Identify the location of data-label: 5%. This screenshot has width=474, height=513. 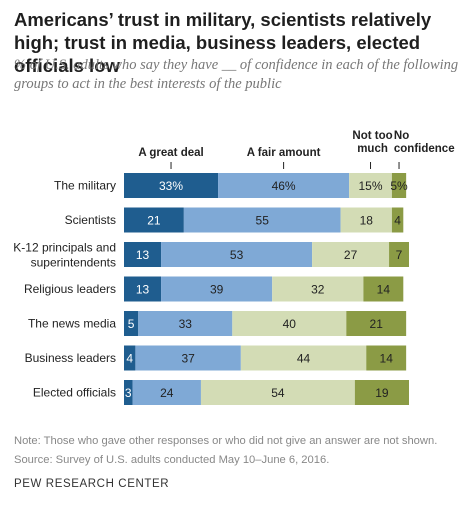
(399, 186).